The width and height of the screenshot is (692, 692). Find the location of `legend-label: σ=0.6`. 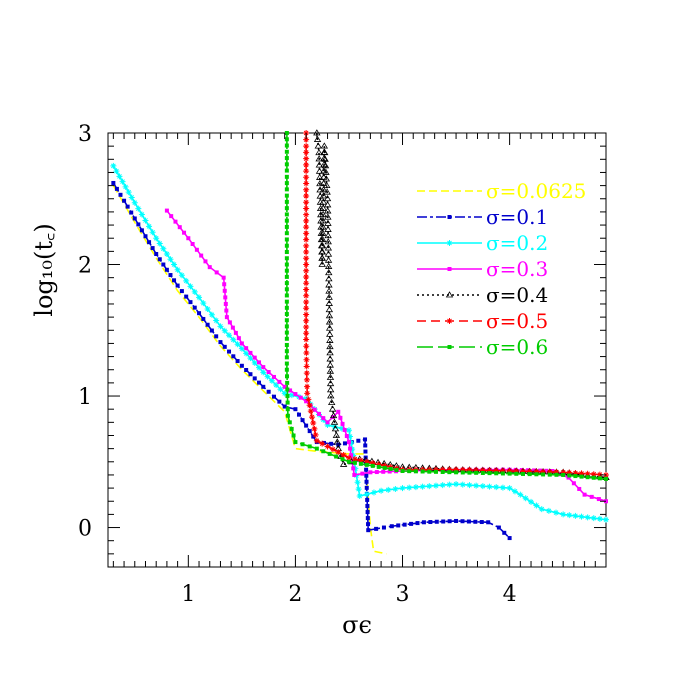

legend-label: σ=0.6 is located at coordinates (517, 347).